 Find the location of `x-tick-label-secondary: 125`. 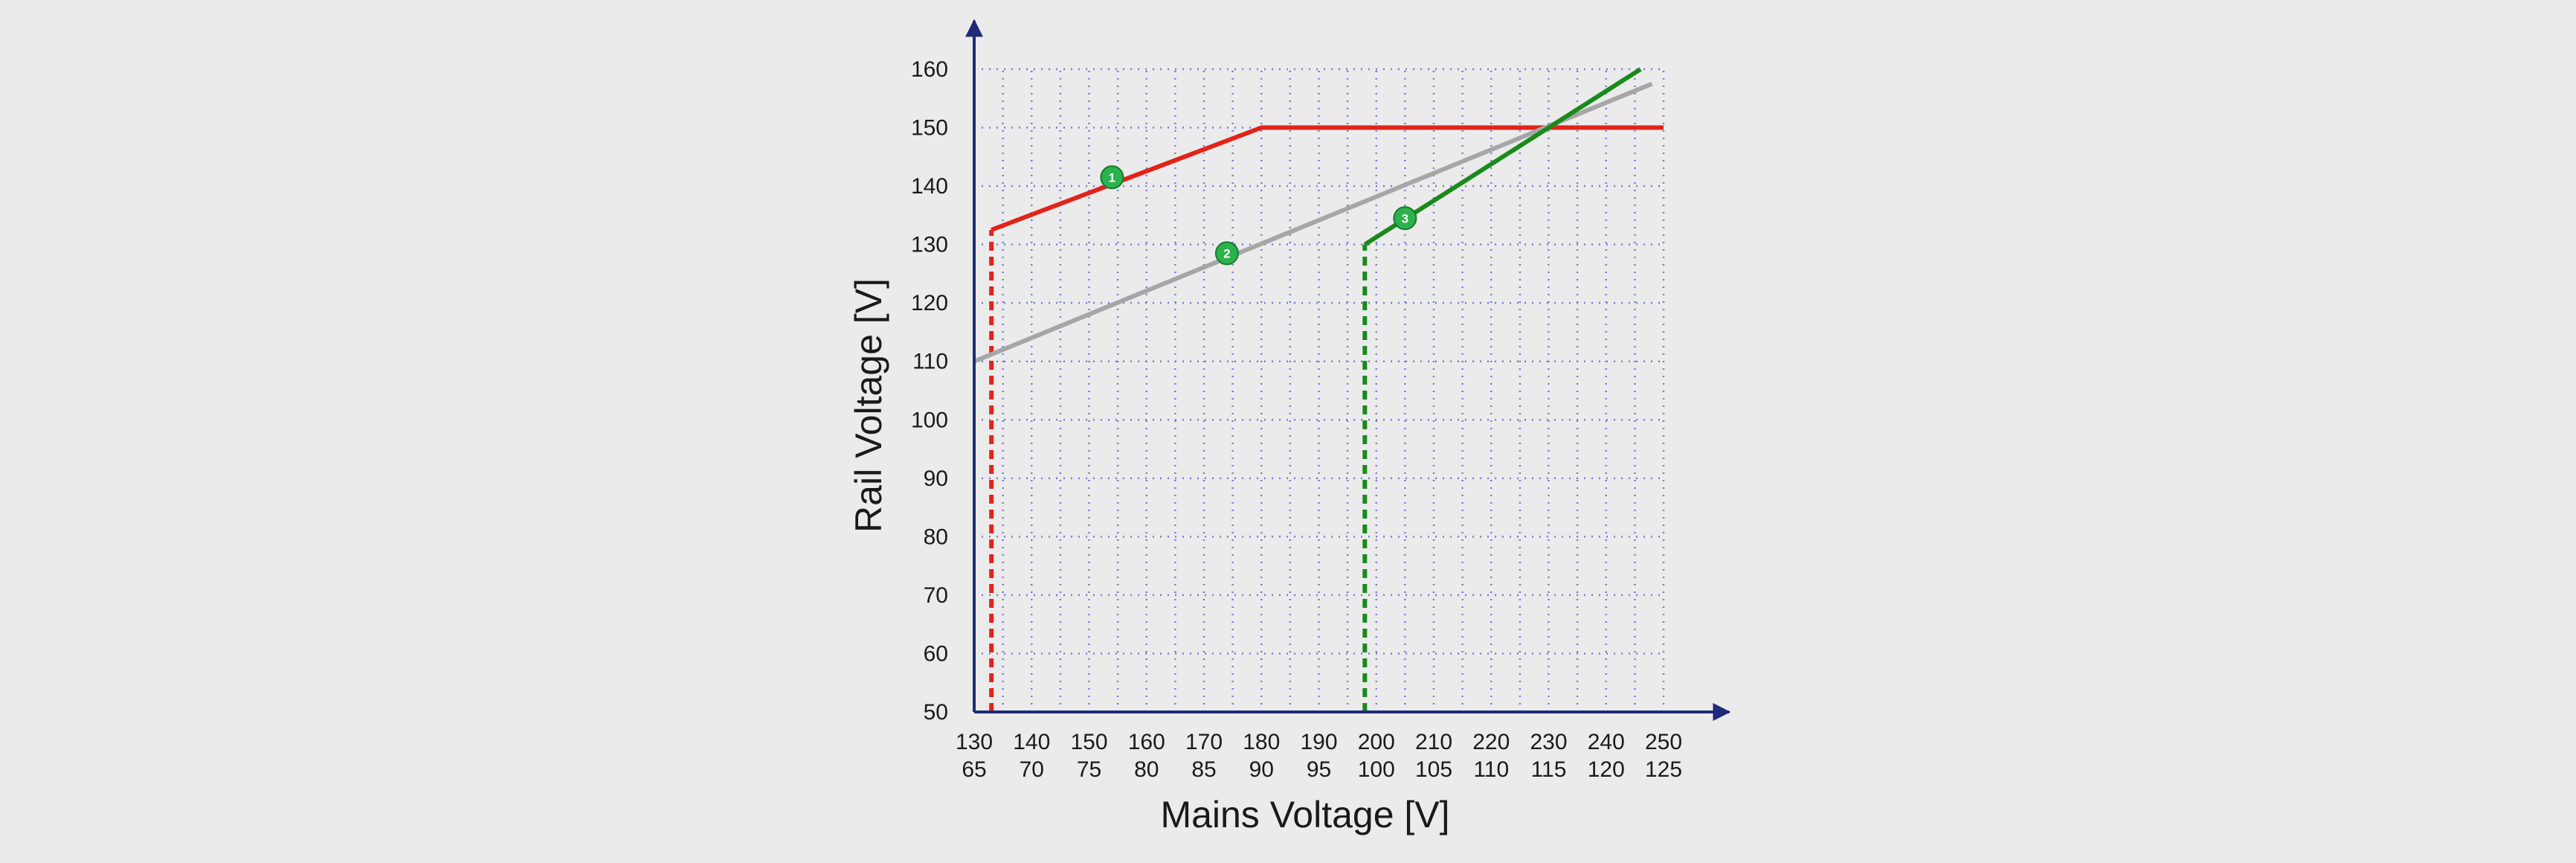

x-tick-label-secondary: 125 is located at coordinates (1663, 769).